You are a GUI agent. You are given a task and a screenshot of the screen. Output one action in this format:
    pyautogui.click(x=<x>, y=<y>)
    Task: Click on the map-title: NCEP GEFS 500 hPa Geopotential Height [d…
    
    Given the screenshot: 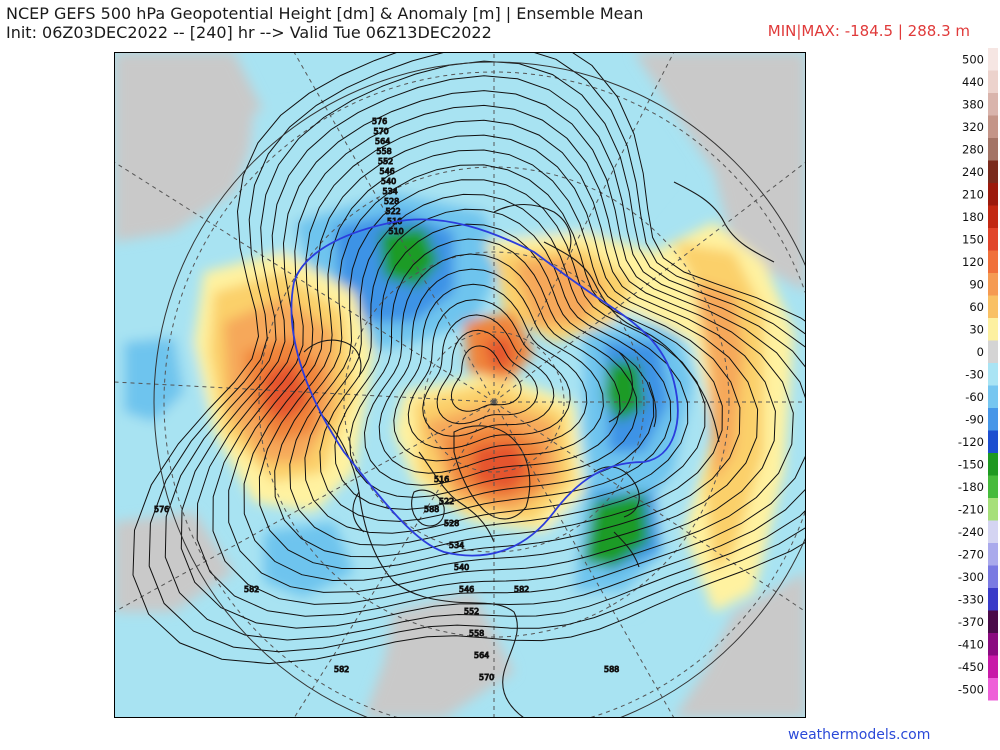 What is the action you would take?
    pyautogui.click(x=324, y=23)
    